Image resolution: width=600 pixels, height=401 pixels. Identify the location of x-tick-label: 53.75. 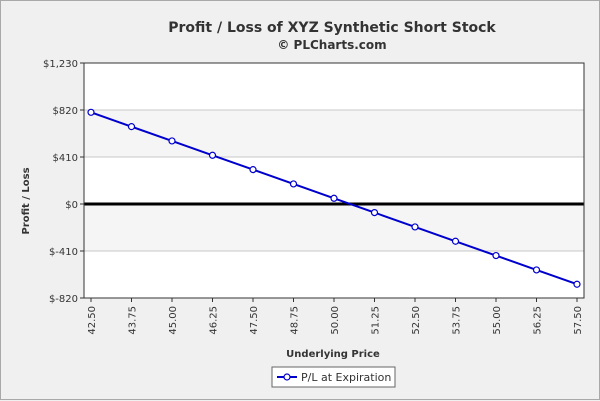
(457, 320).